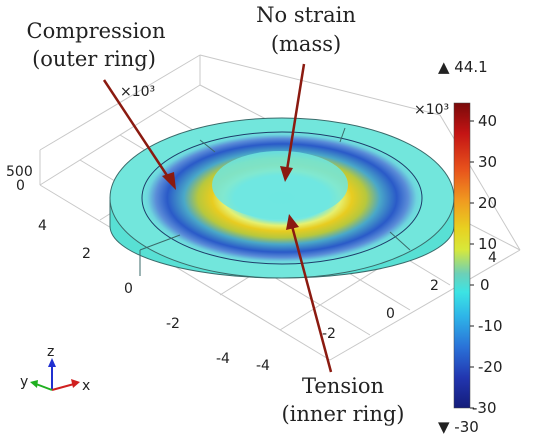 The width and height of the screenshot is (534, 442). I want to click on colorbar-tick-neg20: -20, so click(490, 367).